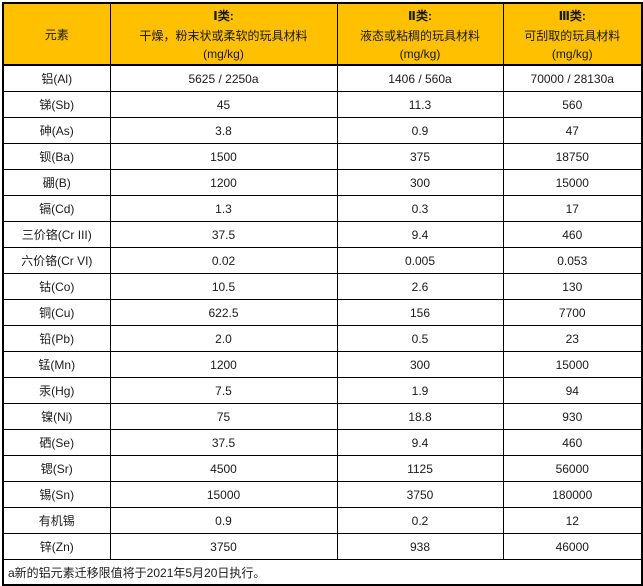 The width and height of the screenshot is (643, 586). I want to click on table-row: 钴(Co) 10.5 2.6 130, so click(322, 286).